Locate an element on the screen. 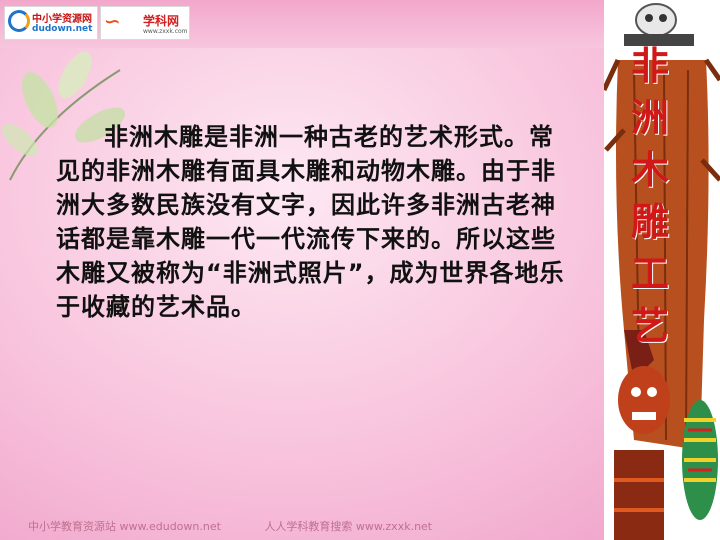 This screenshot has height=540, width=720. zxxk-logo: ∽ 学科网 www.zxxk.com is located at coordinates (145, 23).